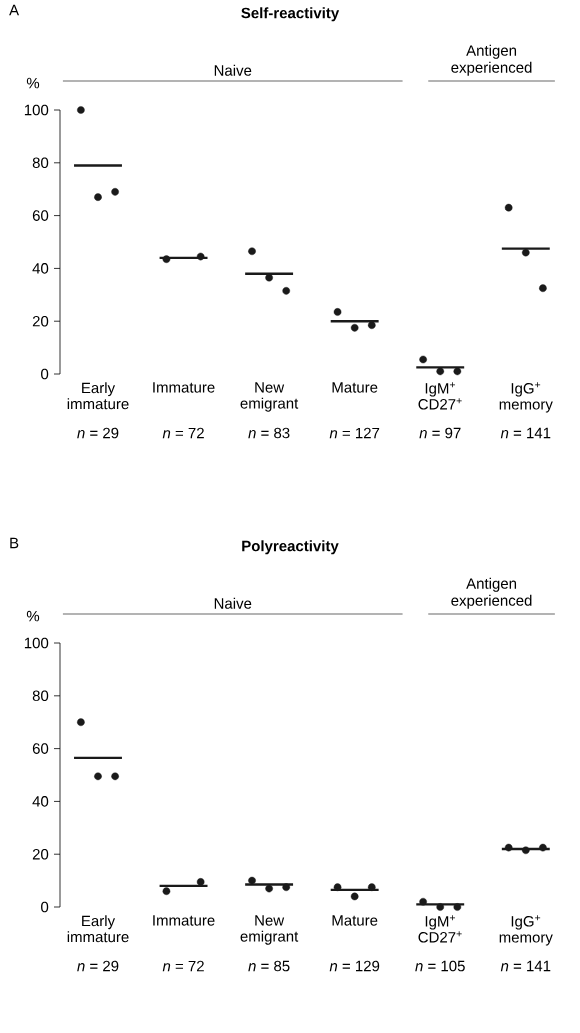 The height and width of the screenshot is (1033, 580). Describe the element at coordinates (14, 543) in the screenshot. I see `text: B` at that location.